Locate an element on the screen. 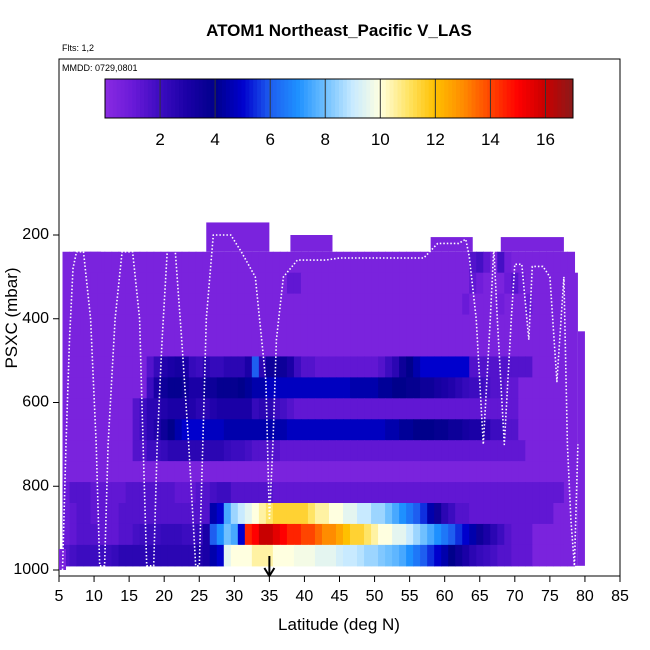  x-tick-label: 15 is located at coordinates (129, 596).